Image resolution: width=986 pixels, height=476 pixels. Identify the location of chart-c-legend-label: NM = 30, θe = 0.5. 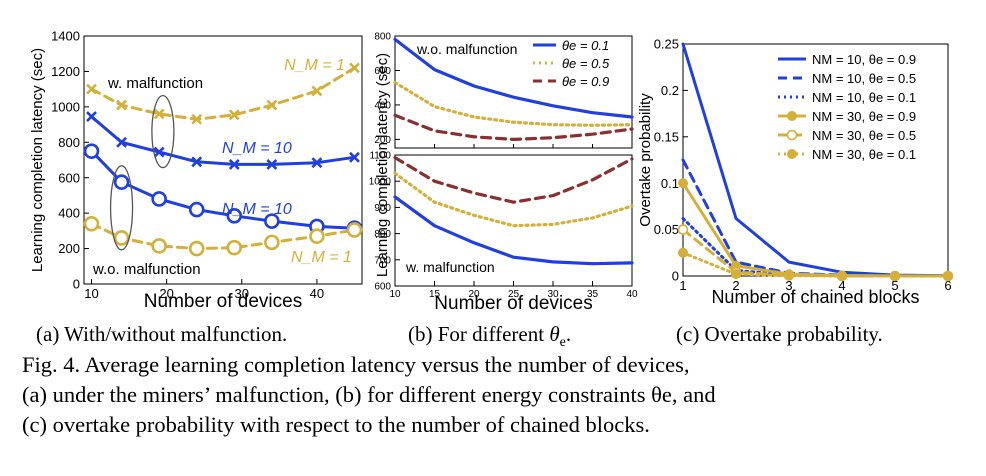
(864, 135).